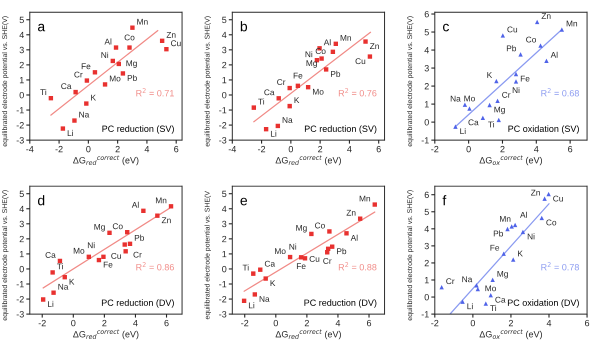 The image size is (596, 349). What do you see at coordinates (63, 287) in the screenshot?
I see `annotation: Na` at bounding box center [63, 287].